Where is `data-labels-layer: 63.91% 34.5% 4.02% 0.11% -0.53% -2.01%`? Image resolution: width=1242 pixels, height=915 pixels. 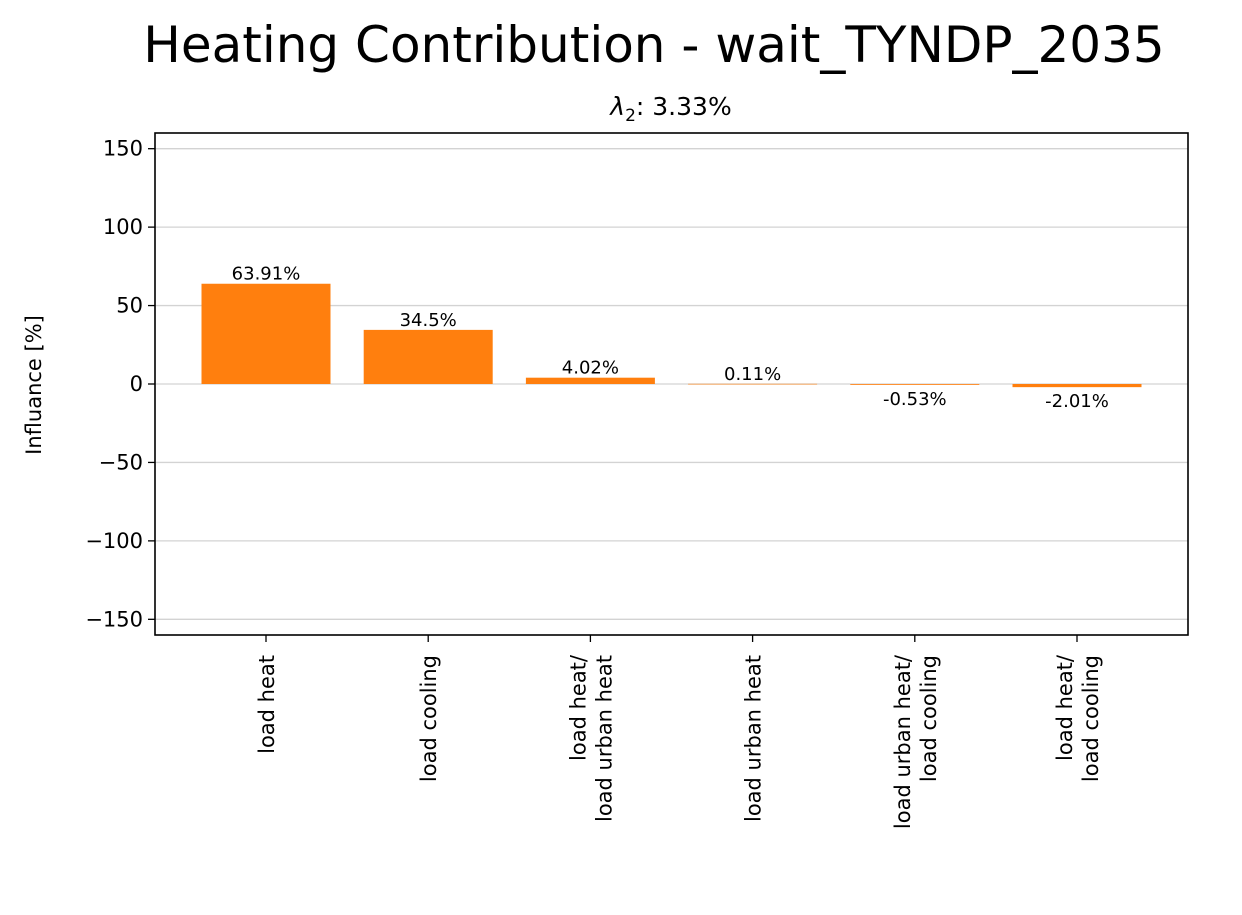
data-labels-layer: 63.91% 34.5% 4.02% 0.11% -0.53% -2.01% is located at coordinates (670, 338).